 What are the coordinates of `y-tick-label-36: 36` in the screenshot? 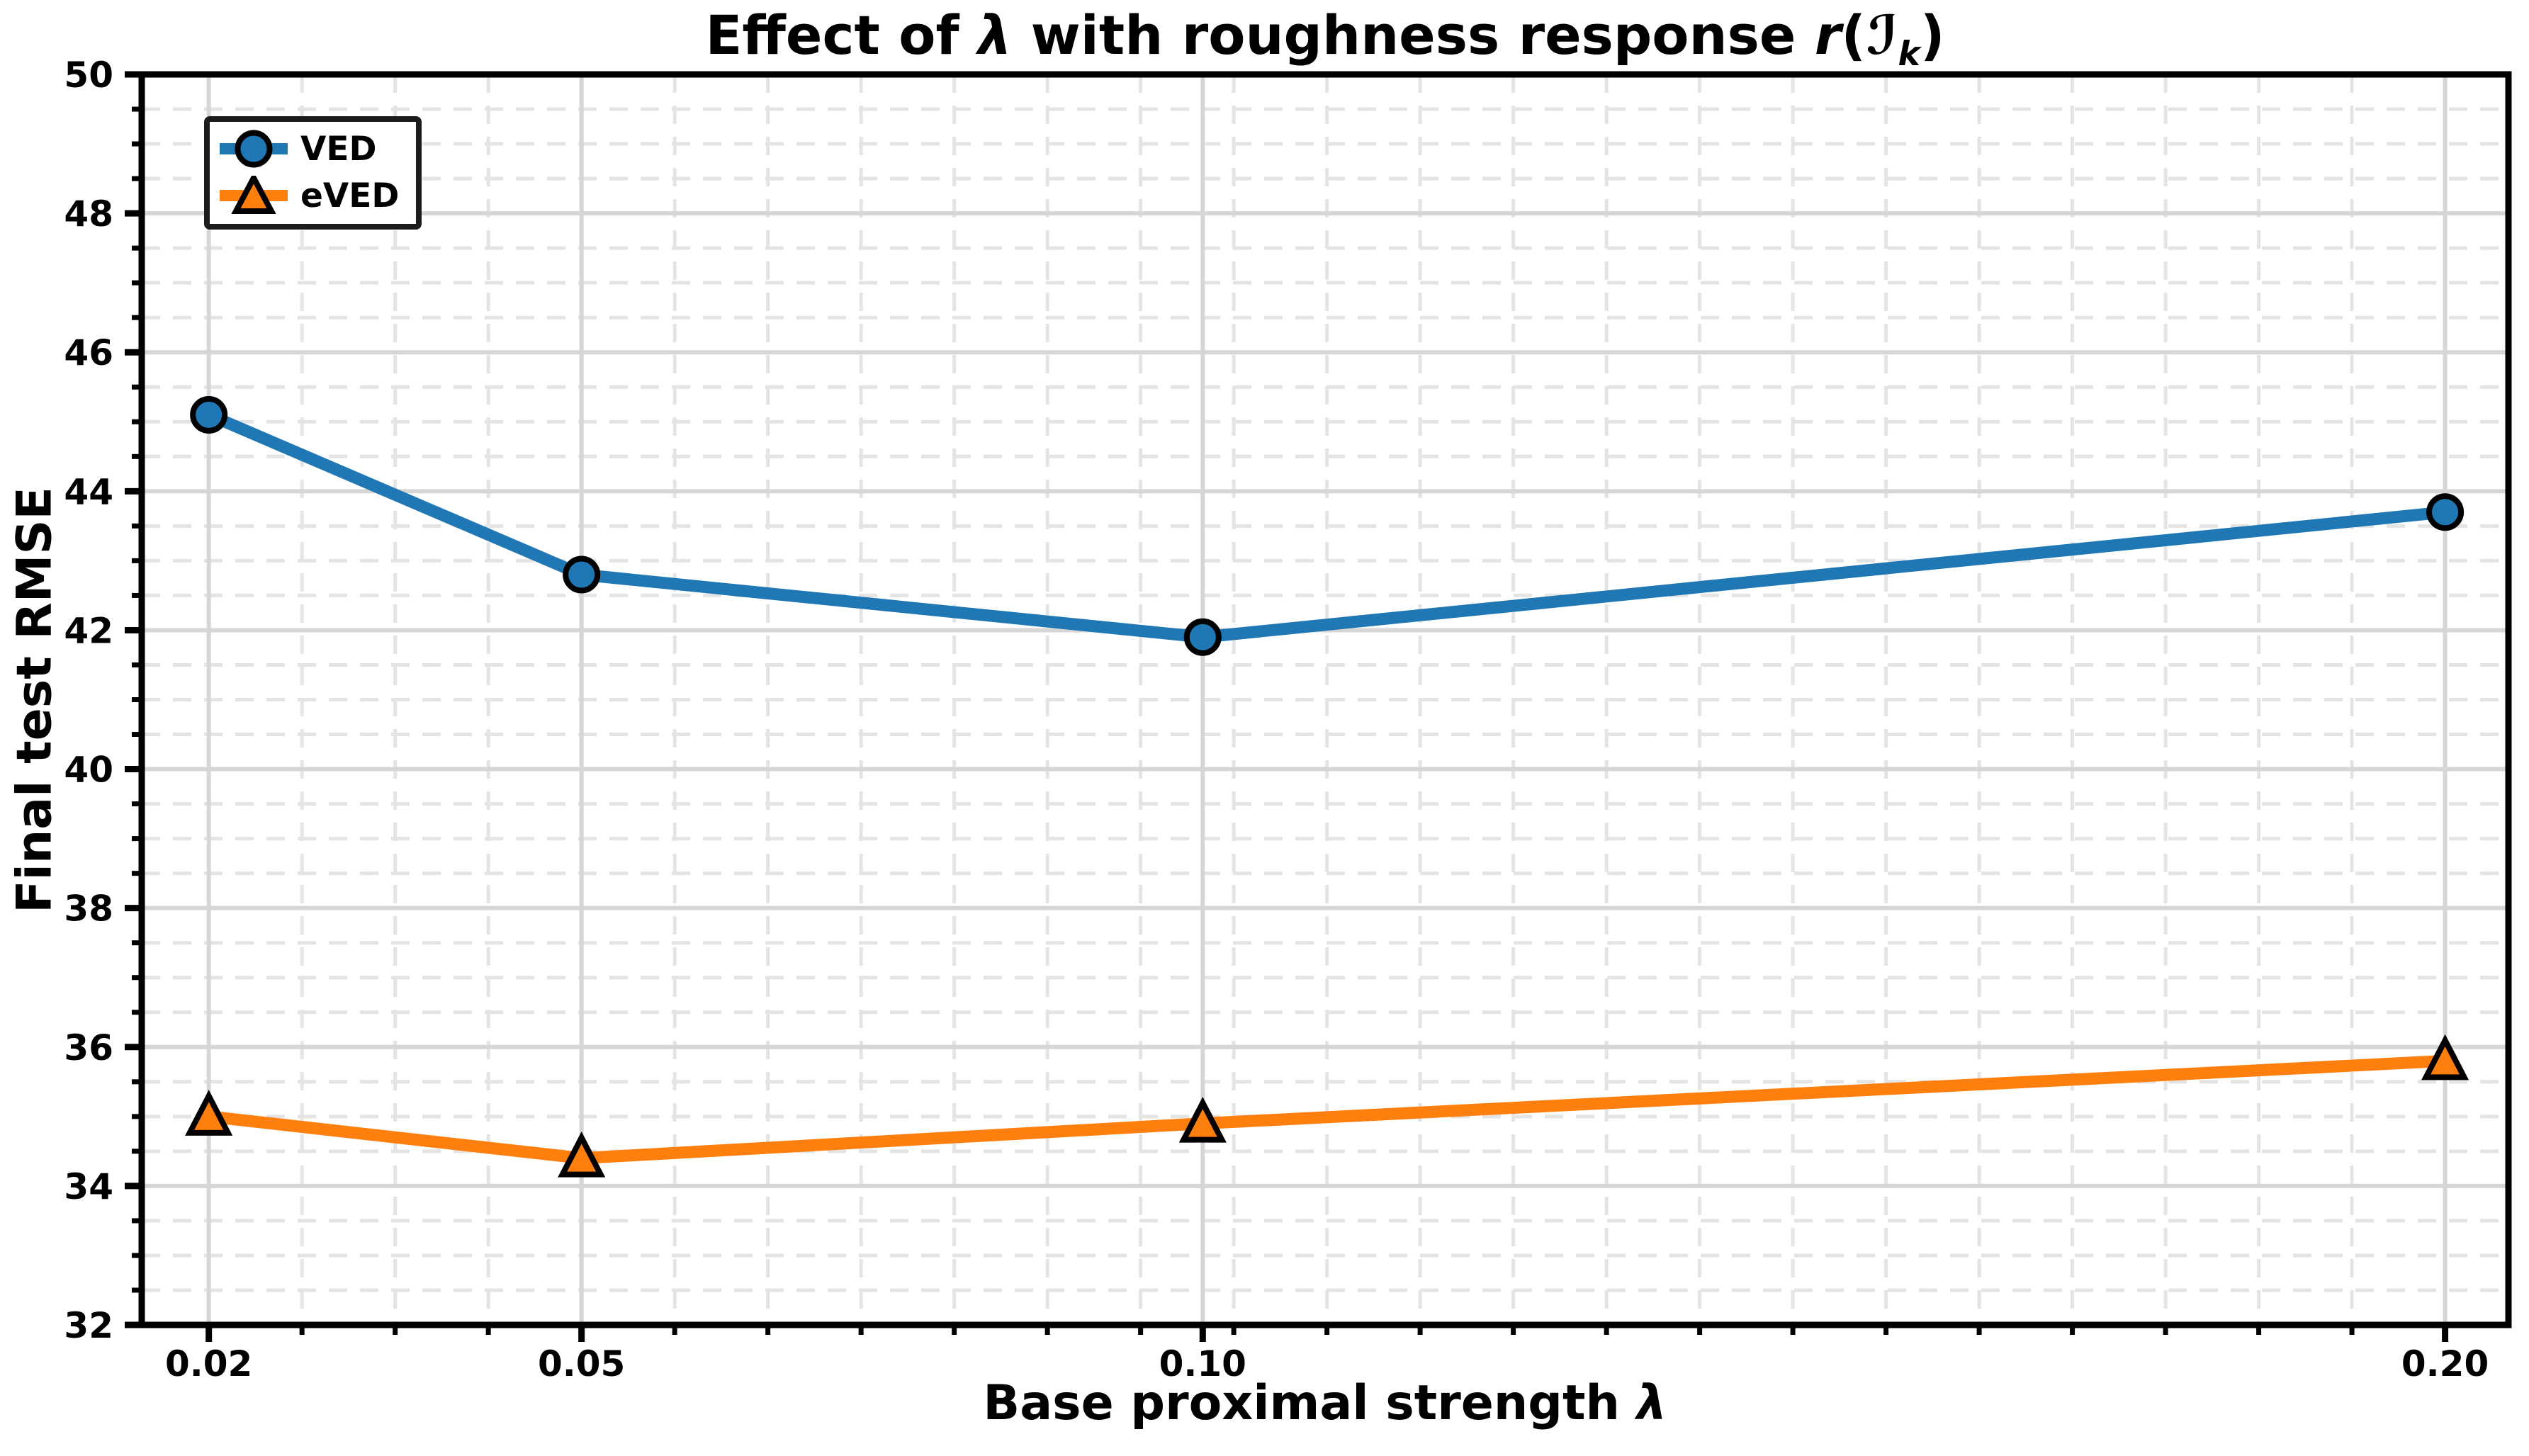 It's located at (89, 1047).